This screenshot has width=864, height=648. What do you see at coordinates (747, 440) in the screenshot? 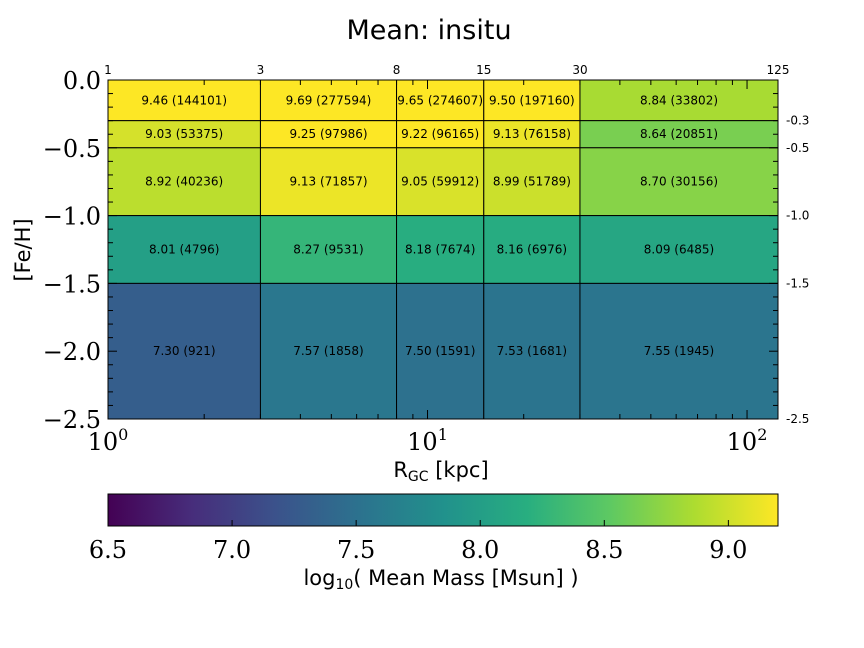
I see `x-tick-label: 10²` at bounding box center [747, 440].